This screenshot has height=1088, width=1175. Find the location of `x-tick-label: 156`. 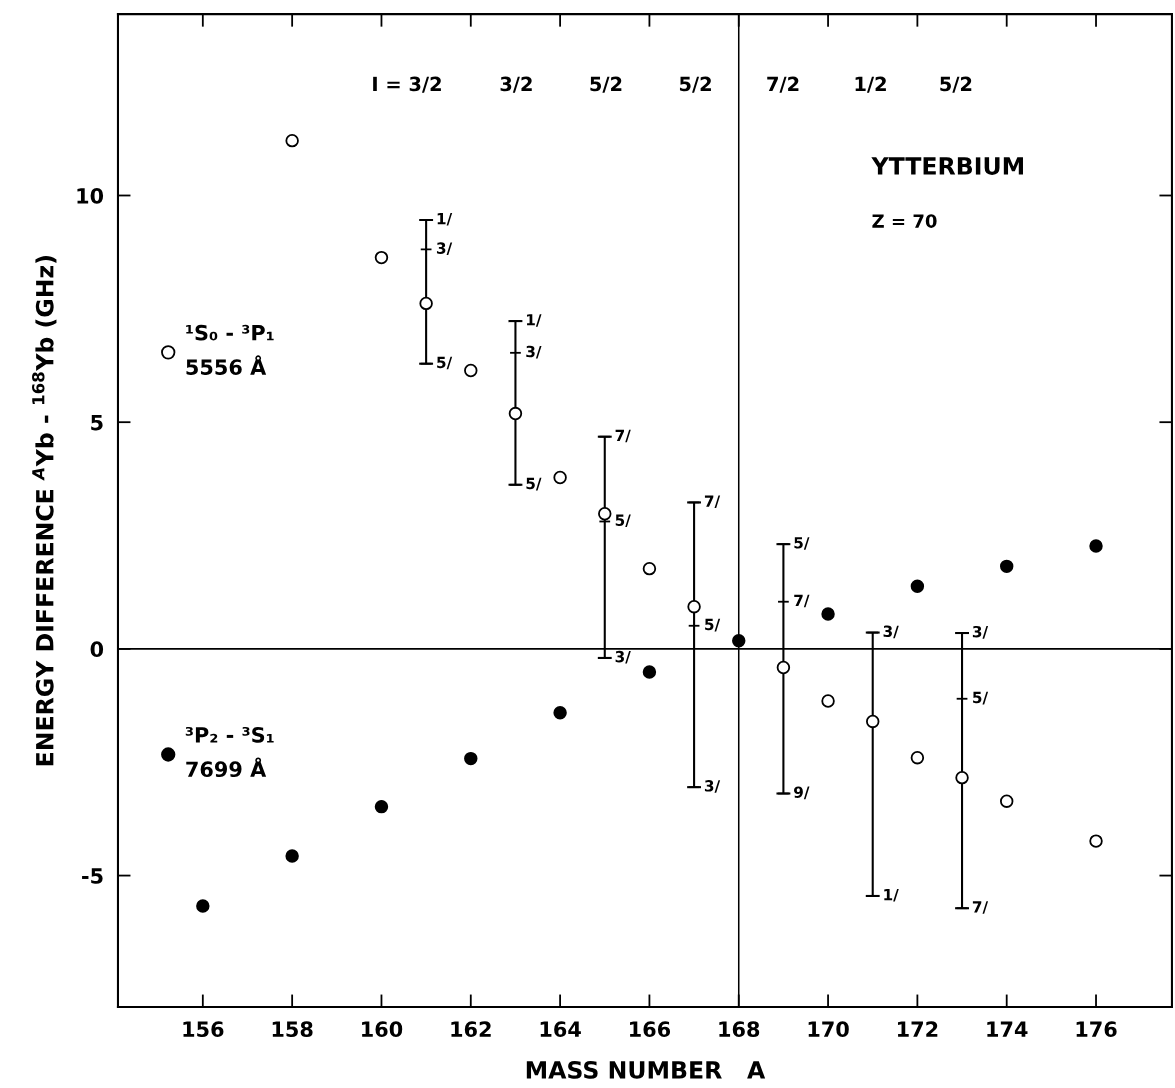

x-tick-label: 156 is located at coordinates (203, 1029).